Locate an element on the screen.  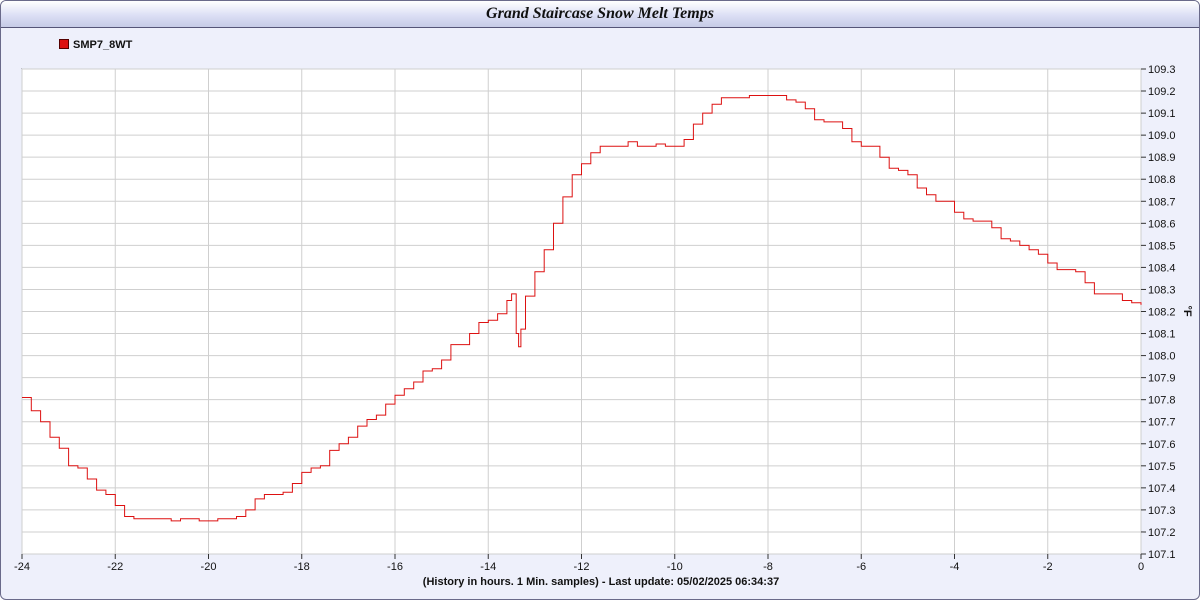
y-tick-label: 107.3 is located at coordinates (1162, 511).